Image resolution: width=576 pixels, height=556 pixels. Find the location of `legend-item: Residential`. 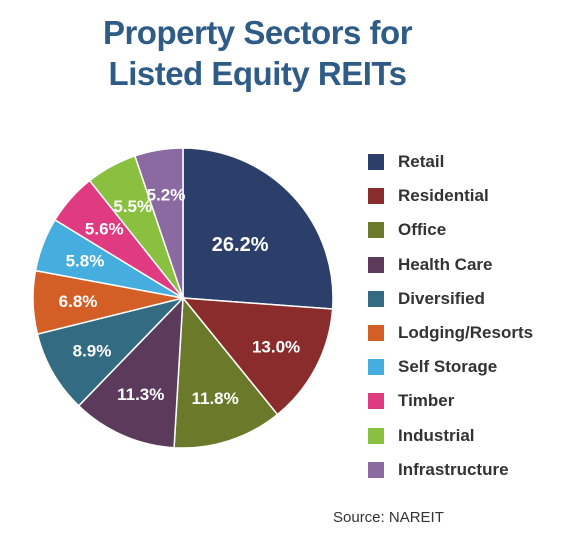

legend-item: Residential is located at coordinates (450, 196).